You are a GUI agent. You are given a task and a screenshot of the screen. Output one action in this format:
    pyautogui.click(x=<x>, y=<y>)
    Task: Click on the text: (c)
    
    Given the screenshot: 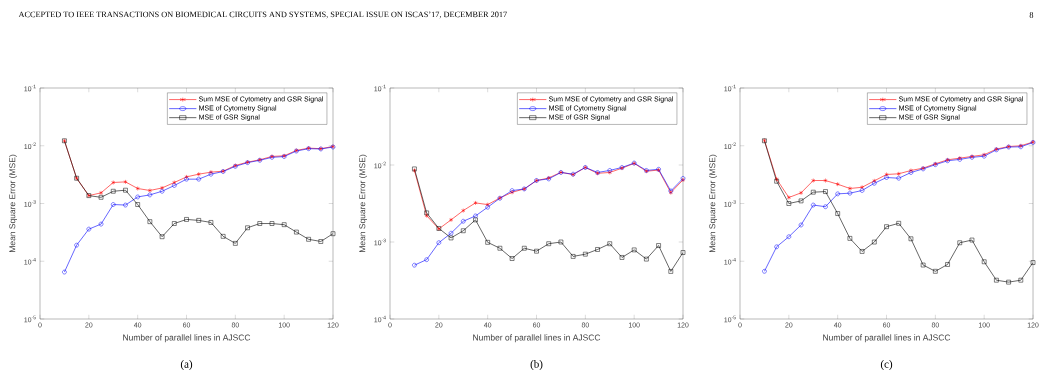 What is the action you would take?
    pyautogui.click(x=886, y=365)
    